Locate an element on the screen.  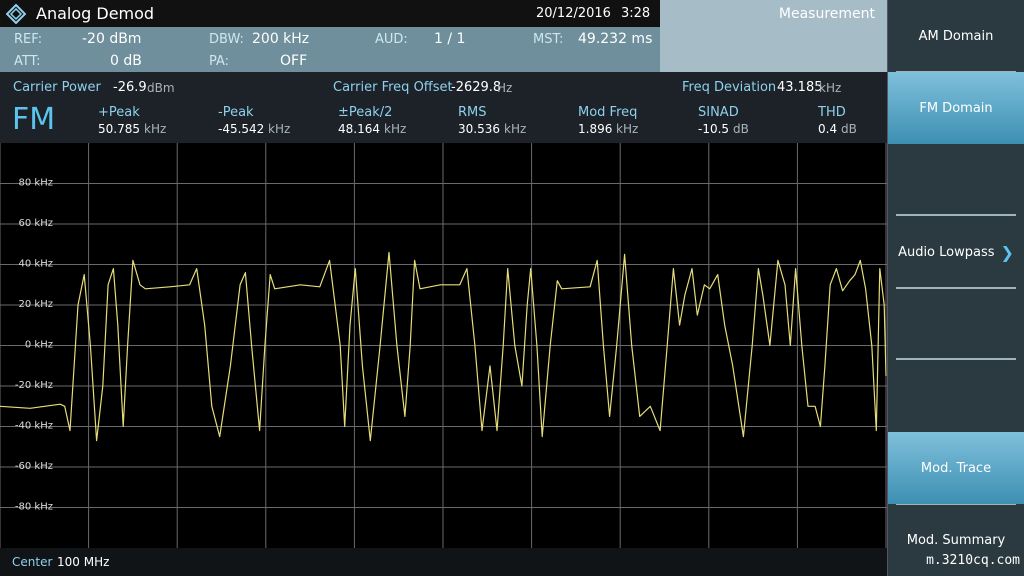
result-value: -10.5 is located at coordinates (714, 129).